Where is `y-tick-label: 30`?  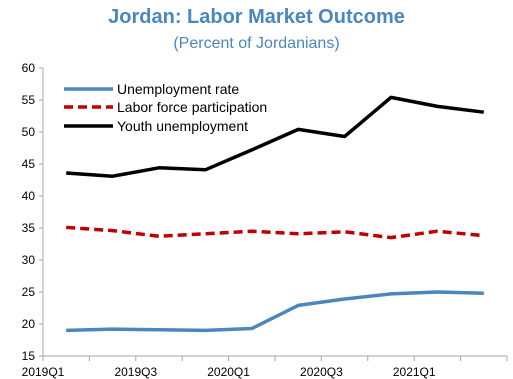 y-tick-label: 30 is located at coordinates (29, 260).